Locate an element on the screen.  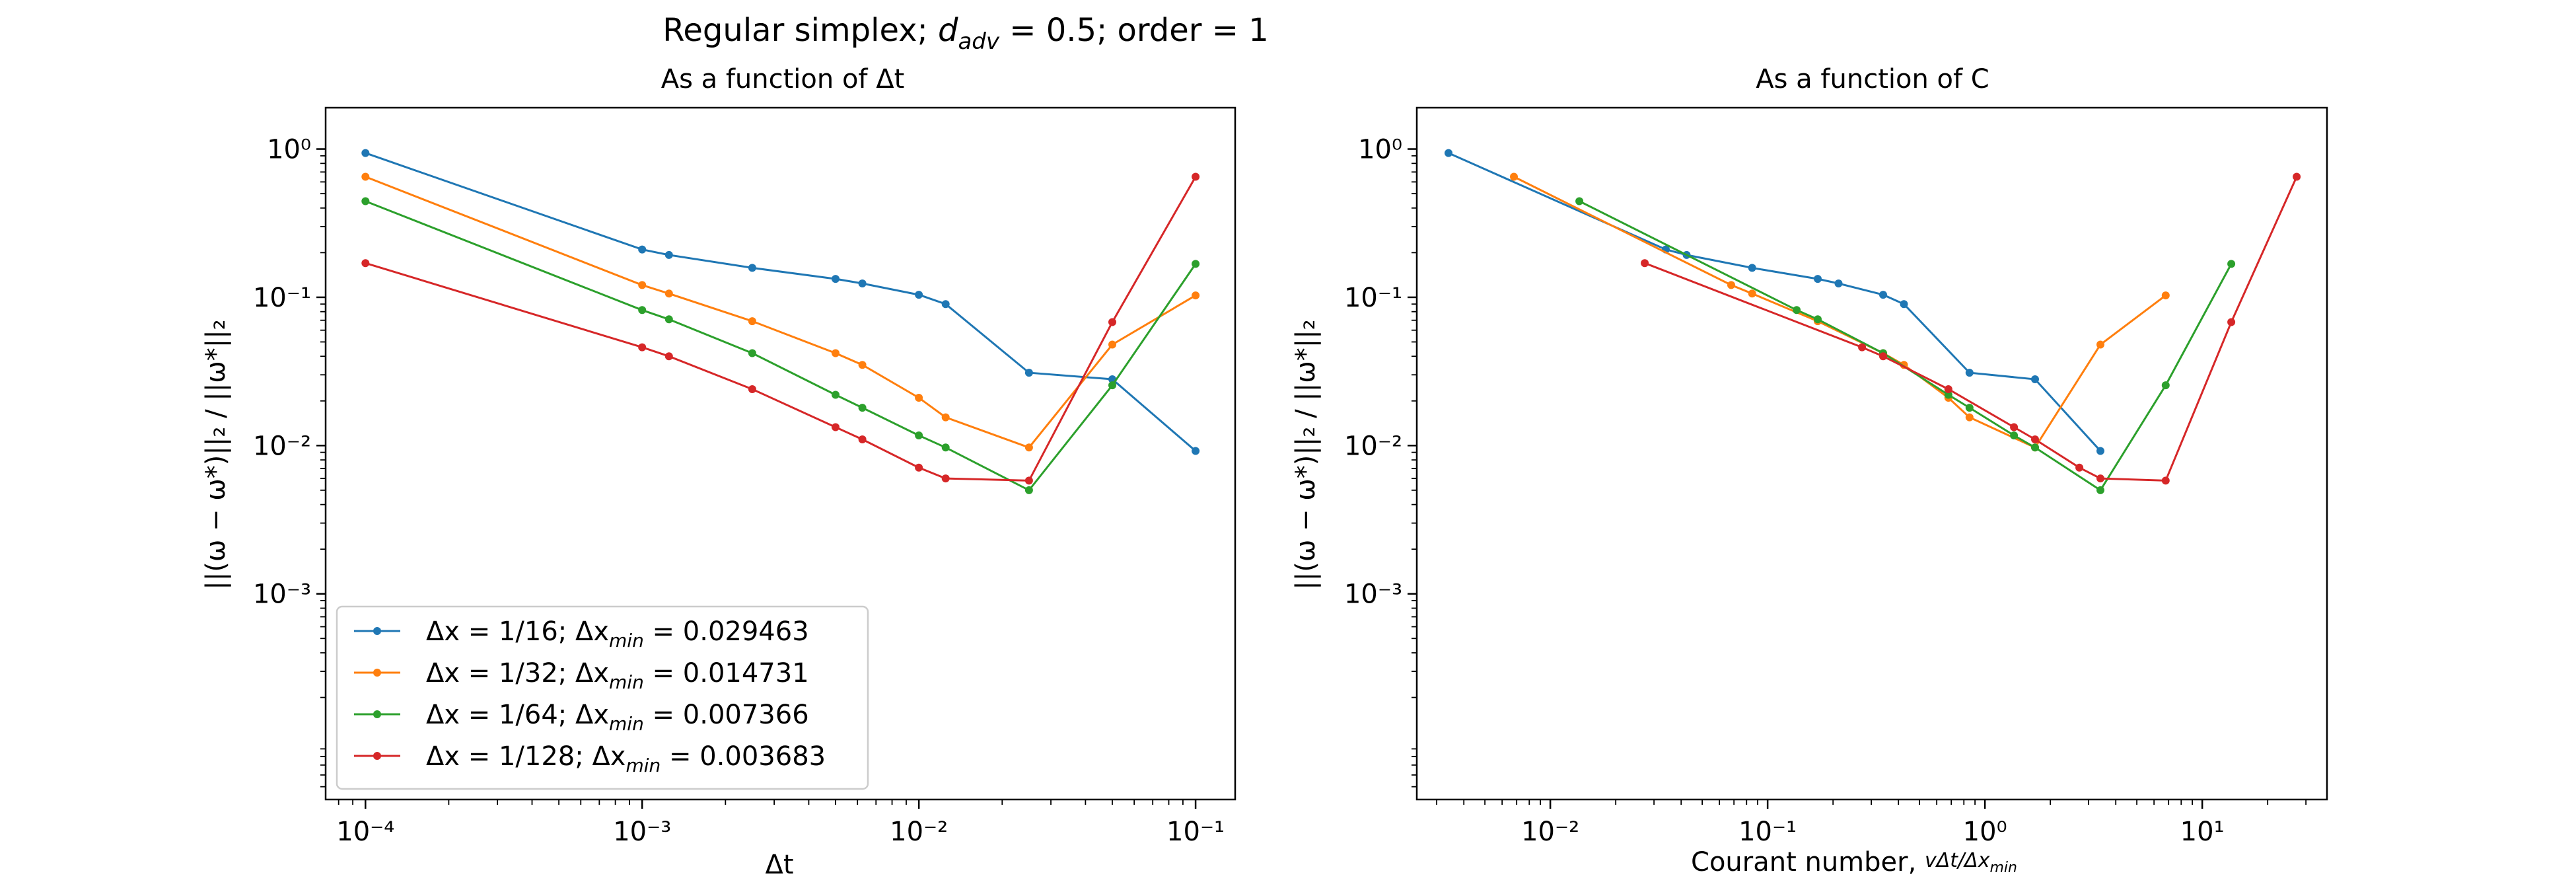
x-tick-label: 10⁻³ is located at coordinates (642, 832).